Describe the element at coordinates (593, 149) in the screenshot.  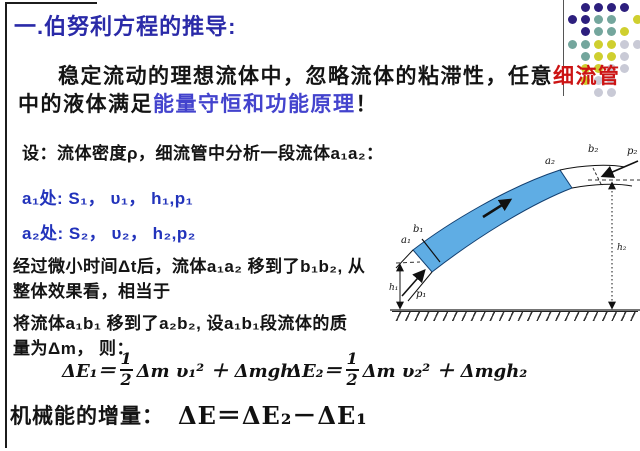
I see `label-b2: b₂` at that location.